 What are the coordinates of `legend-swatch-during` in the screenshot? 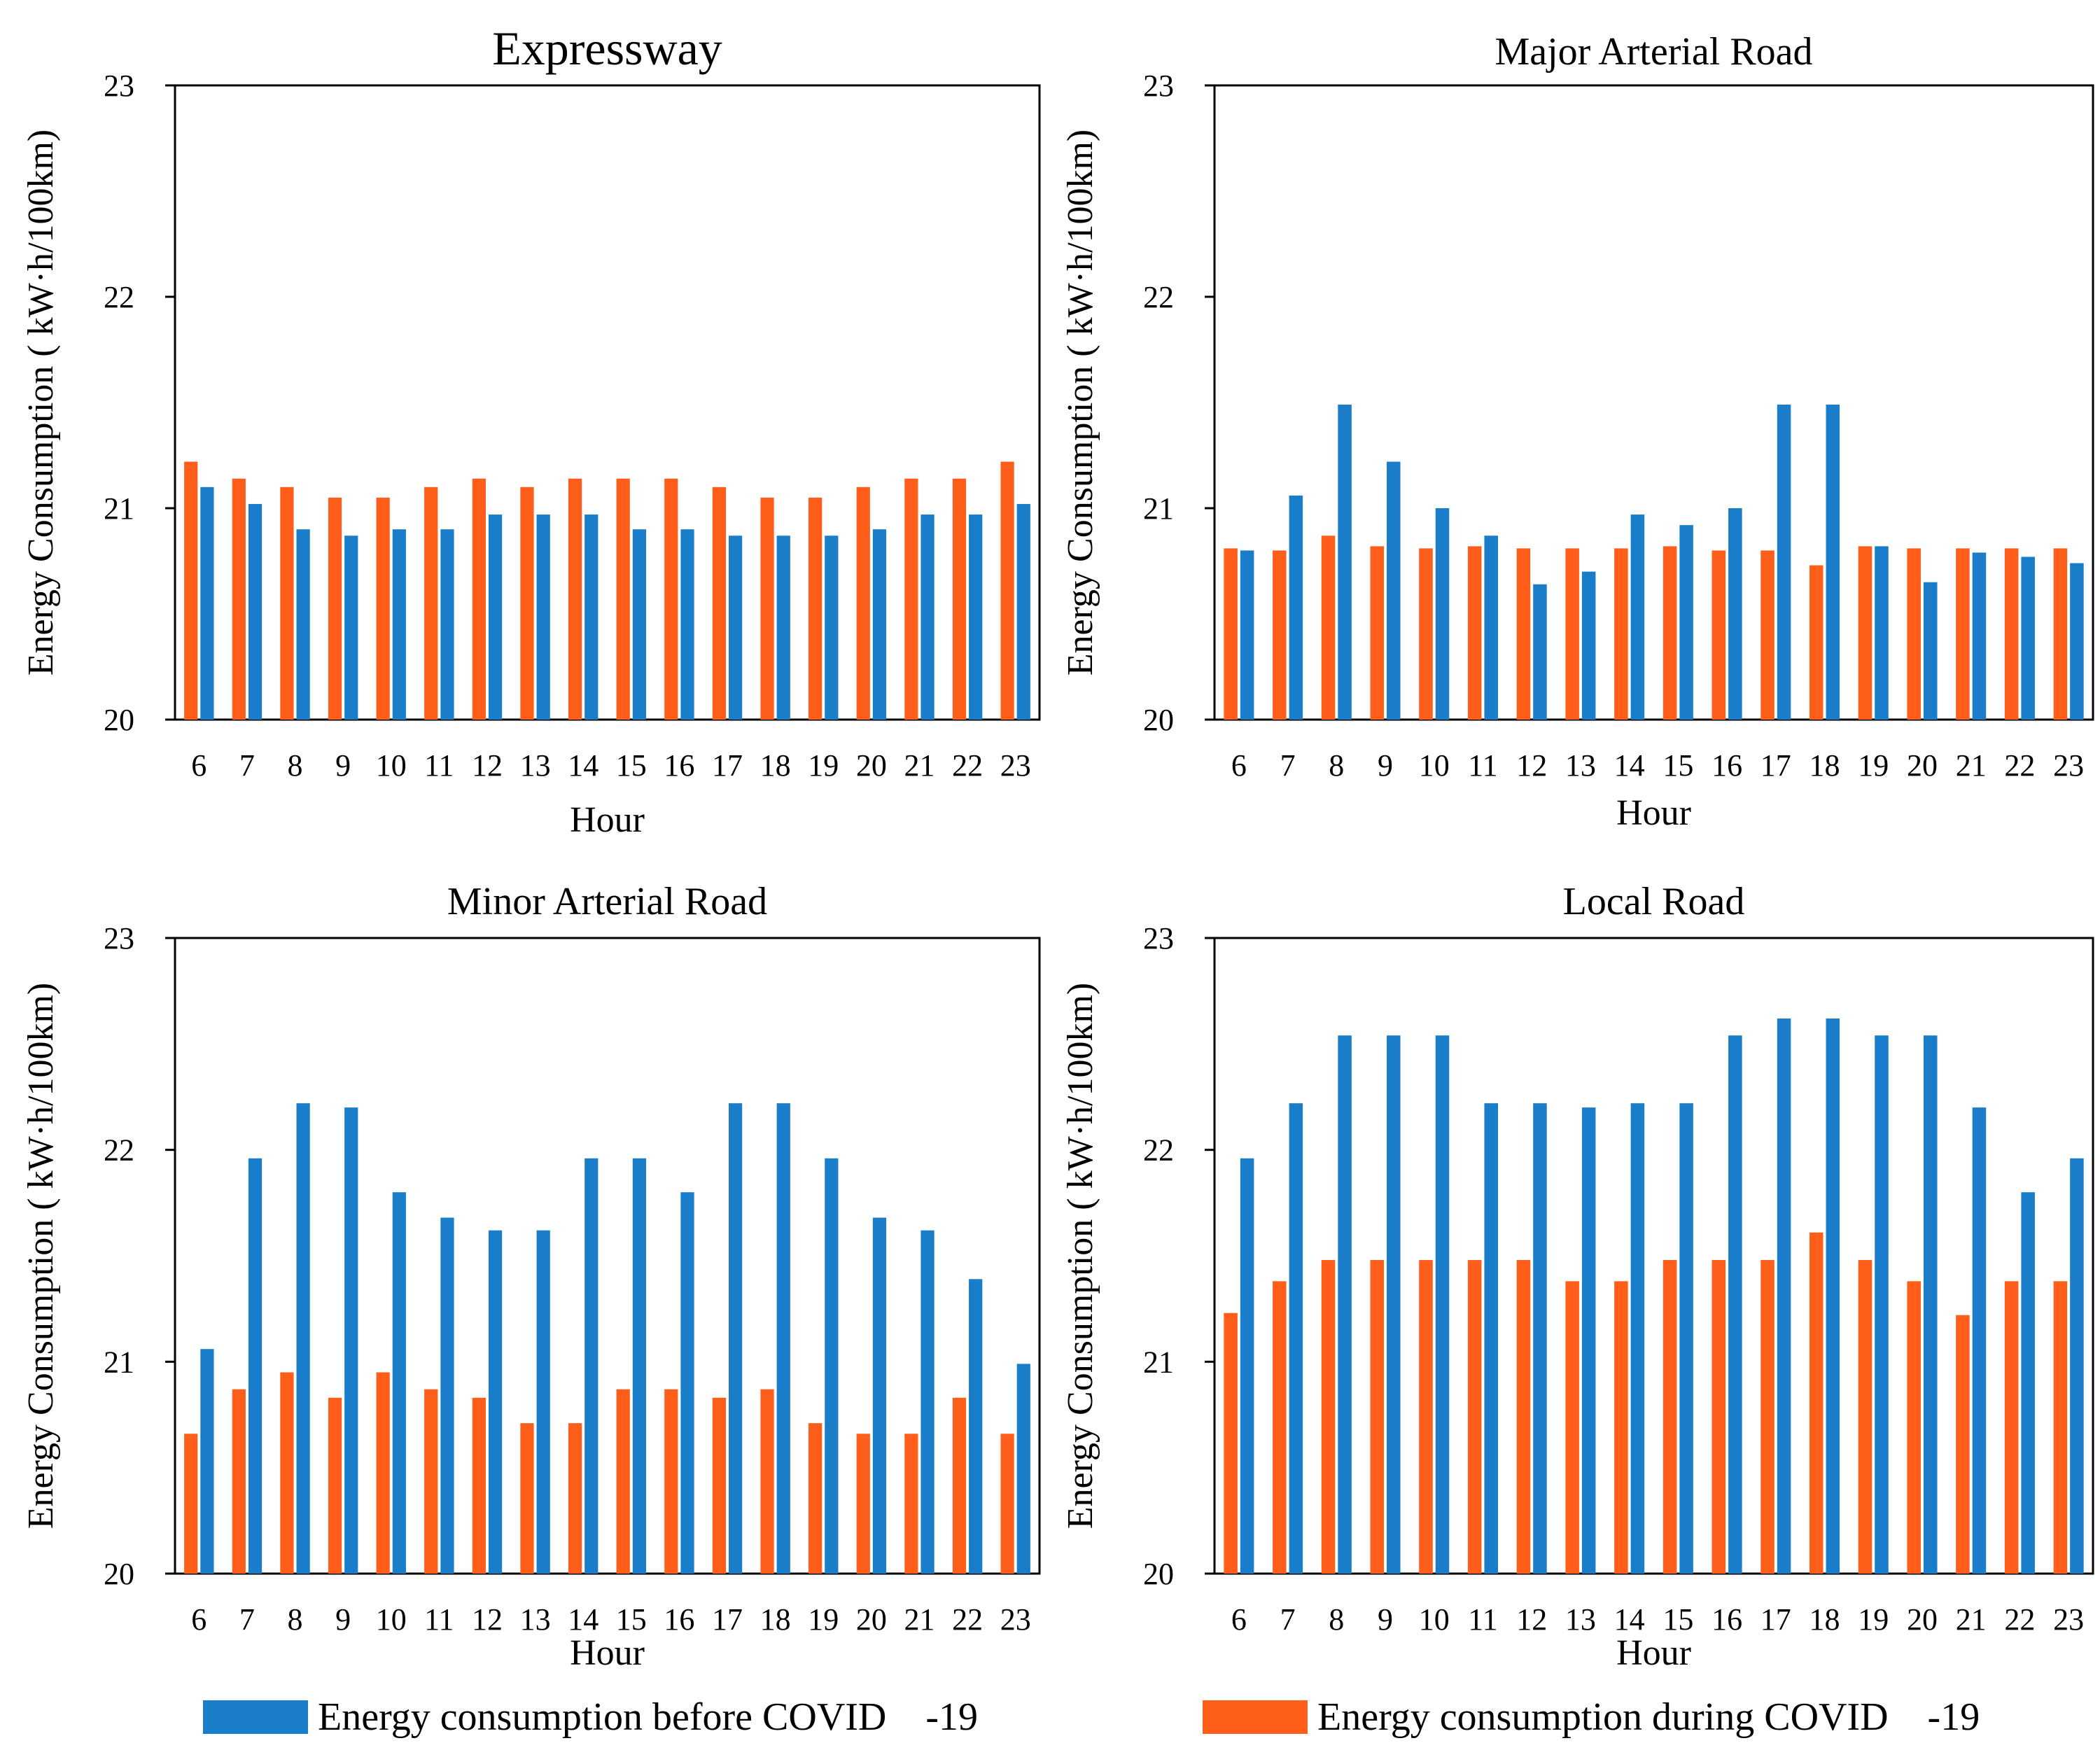 It's located at (1255, 1717).